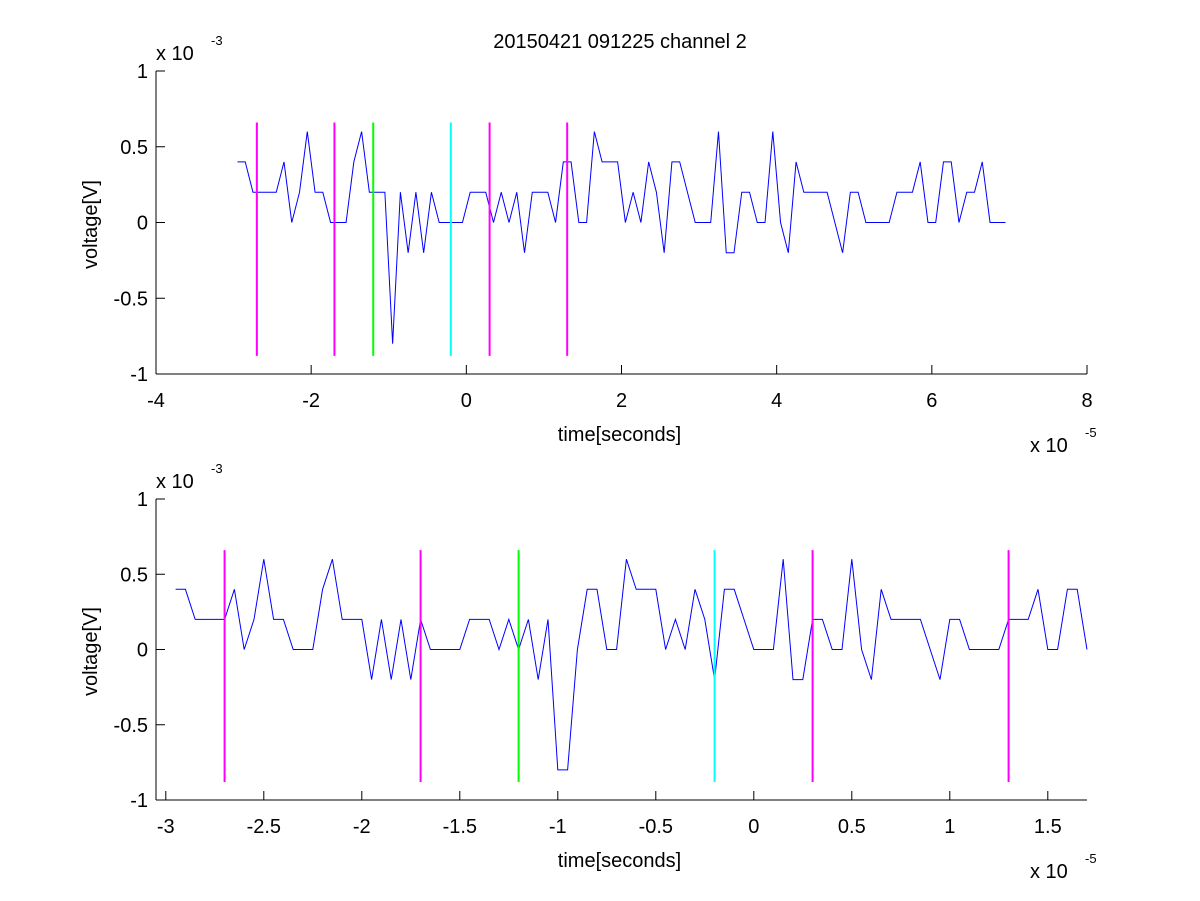  What do you see at coordinates (1086, 401) in the screenshot?
I see `x-tick-label: 8` at bounding box center [1086, 401].